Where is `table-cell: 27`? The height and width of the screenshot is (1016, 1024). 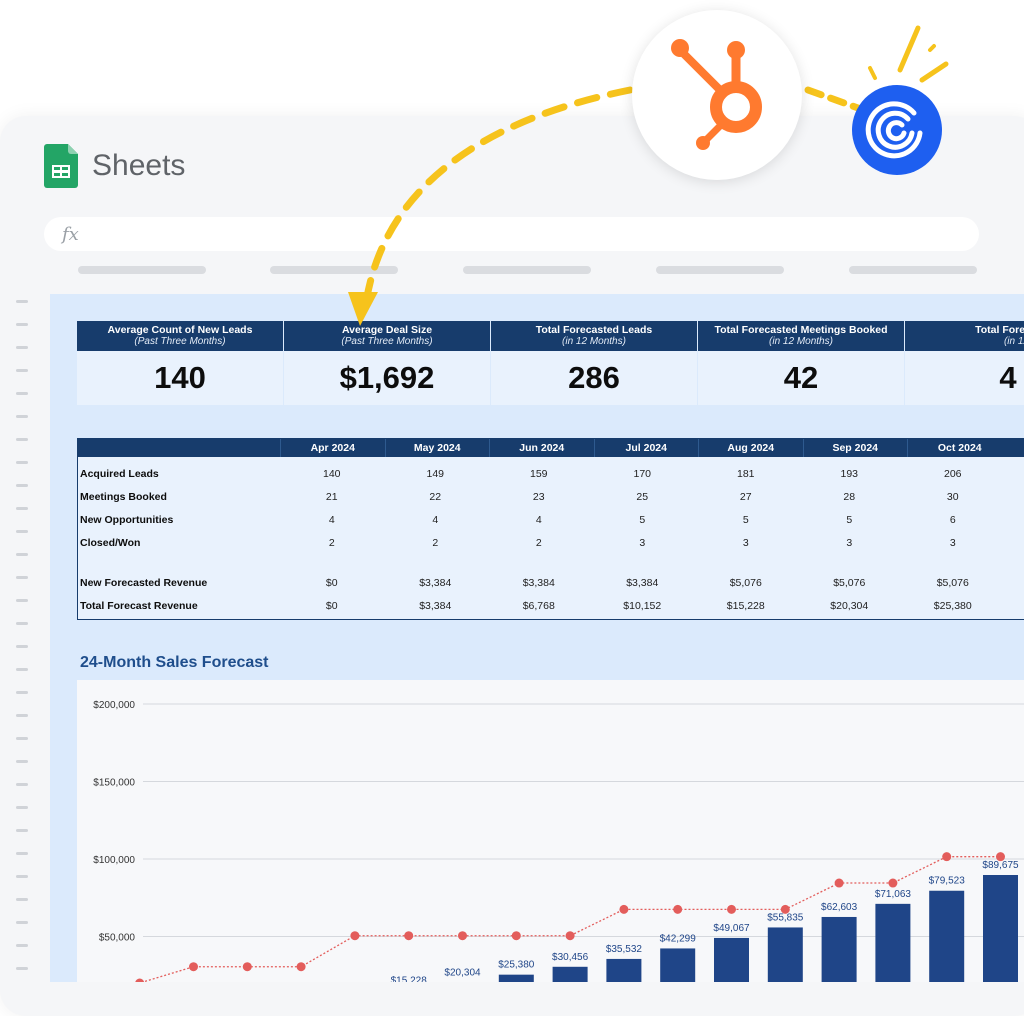 table-cell: 27 is located at coordinates (745, 496).